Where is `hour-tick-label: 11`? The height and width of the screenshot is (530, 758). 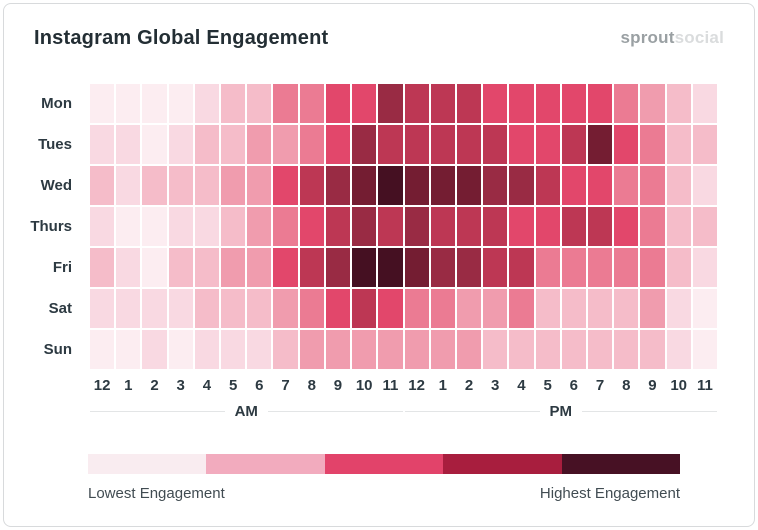 hour-tick-label: 11 is located at coordinates (390, 385).